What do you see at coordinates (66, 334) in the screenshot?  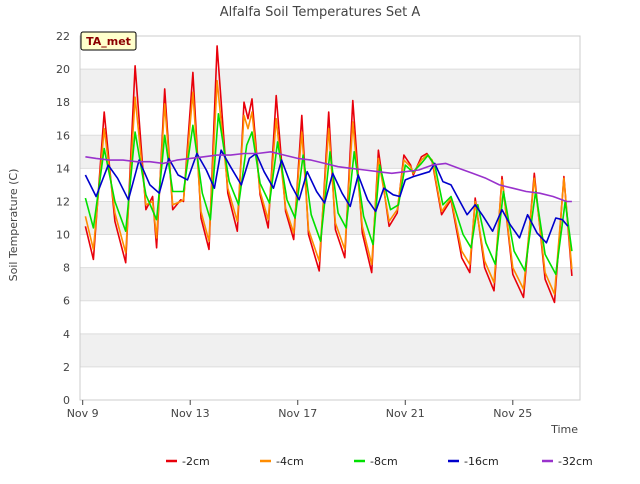 I see `y-tick-label: 4` at bounding box center [66, 334].